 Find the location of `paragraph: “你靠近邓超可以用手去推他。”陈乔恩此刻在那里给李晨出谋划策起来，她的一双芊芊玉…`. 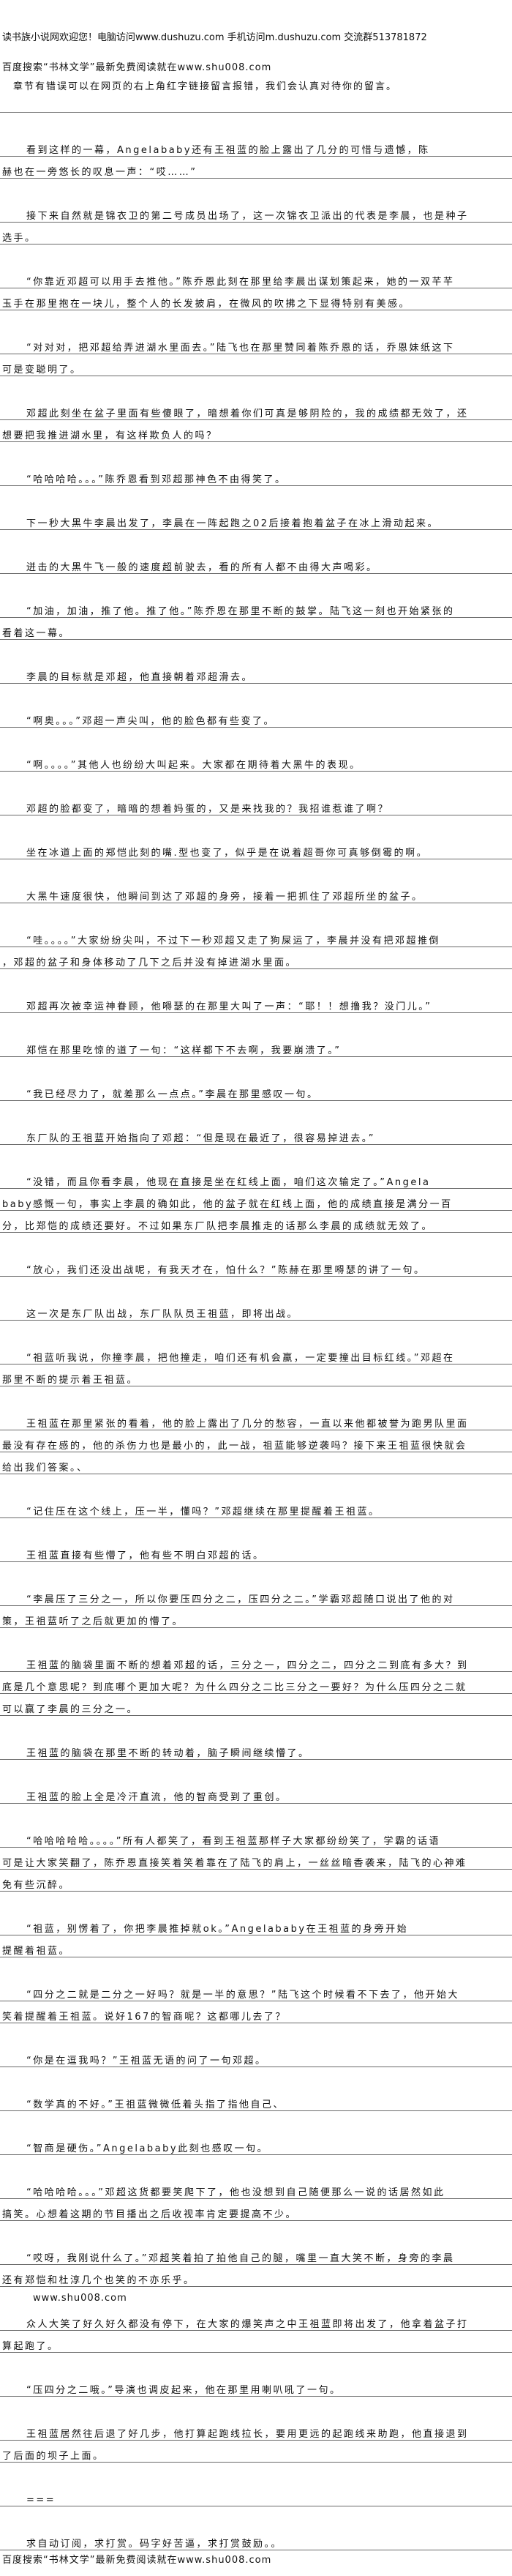

paragraph: “你靠近邓超可以用手去推他。”陈乔恩此刻在那里给李晨出谋划策起来，她的一双芊芊玉… is located at coordinates (256, 288).